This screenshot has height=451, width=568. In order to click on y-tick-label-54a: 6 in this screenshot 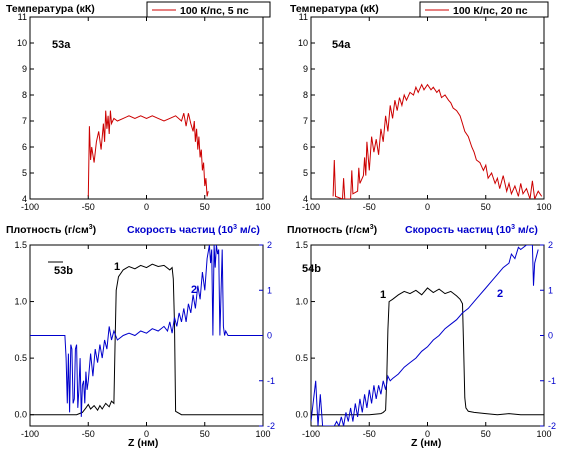, I will do `click(305, 147)`.